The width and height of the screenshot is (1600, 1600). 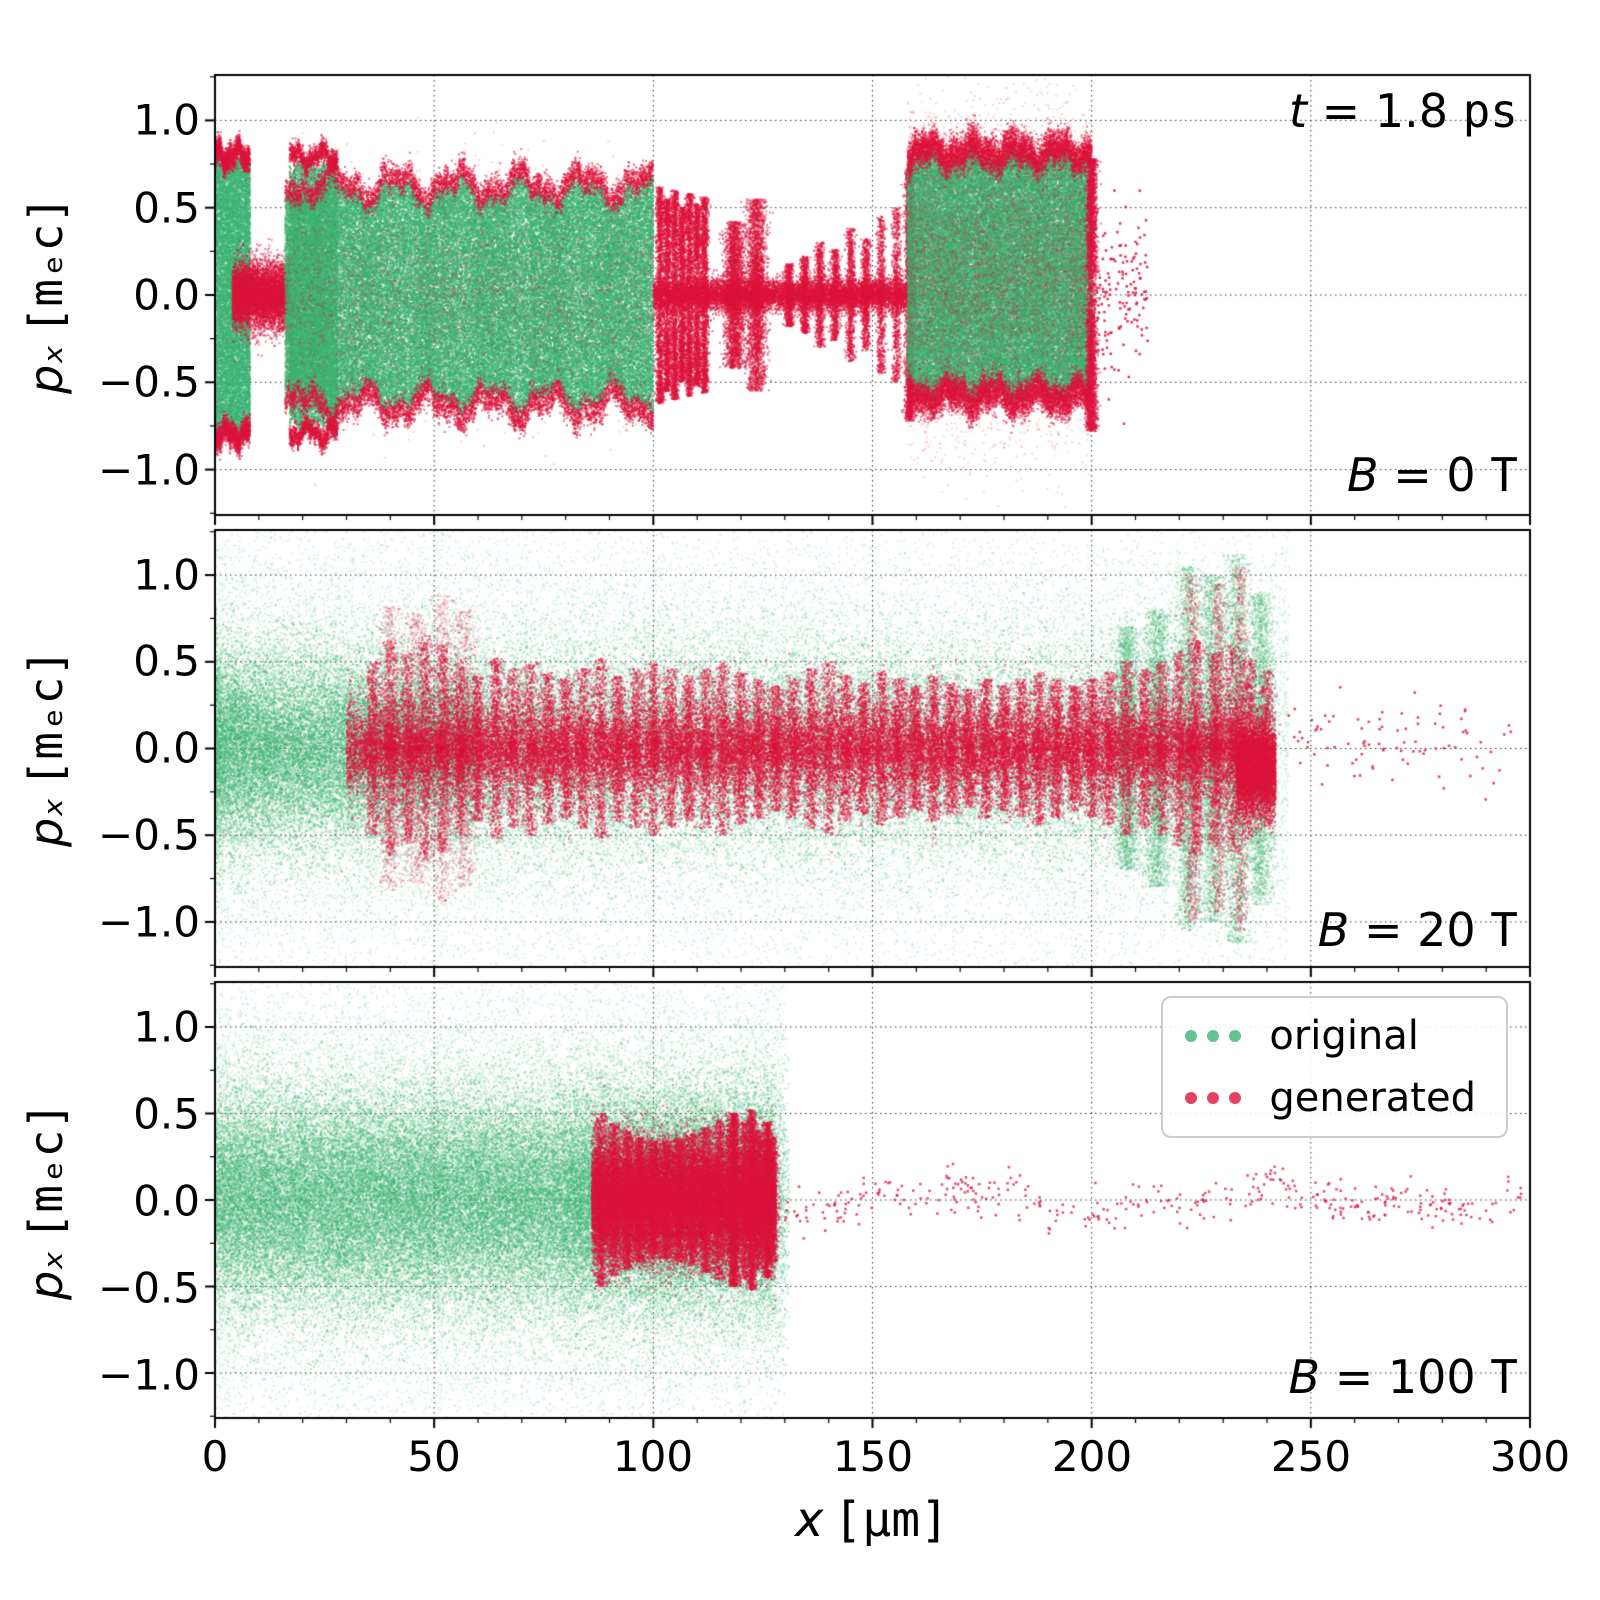 I want to click on x-tick-label: 250, so click(x=1311, y=1456).